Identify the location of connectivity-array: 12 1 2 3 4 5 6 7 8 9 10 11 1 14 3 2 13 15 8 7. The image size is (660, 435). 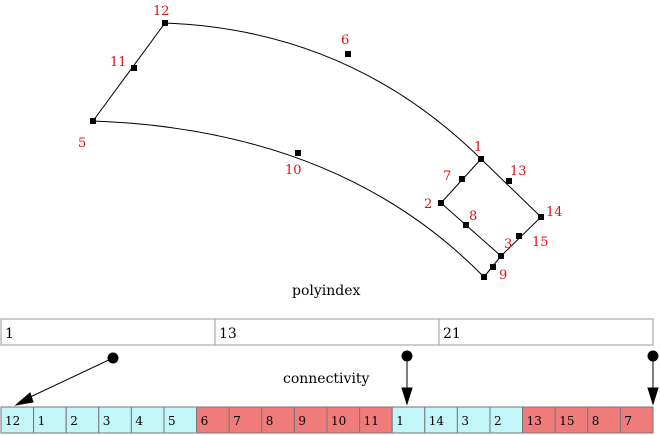
(327, 420).